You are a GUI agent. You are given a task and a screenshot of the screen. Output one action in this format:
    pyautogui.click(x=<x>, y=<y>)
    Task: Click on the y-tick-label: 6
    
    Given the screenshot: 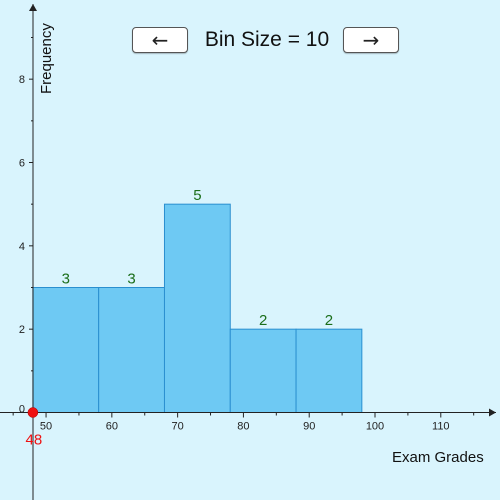 What is the action you would take?
    pyautogui.click(x=22, y=164)
    